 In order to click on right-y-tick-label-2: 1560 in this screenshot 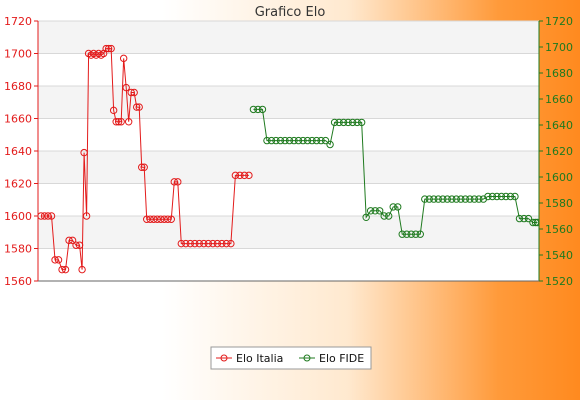, I will do `click(559, 229)`.